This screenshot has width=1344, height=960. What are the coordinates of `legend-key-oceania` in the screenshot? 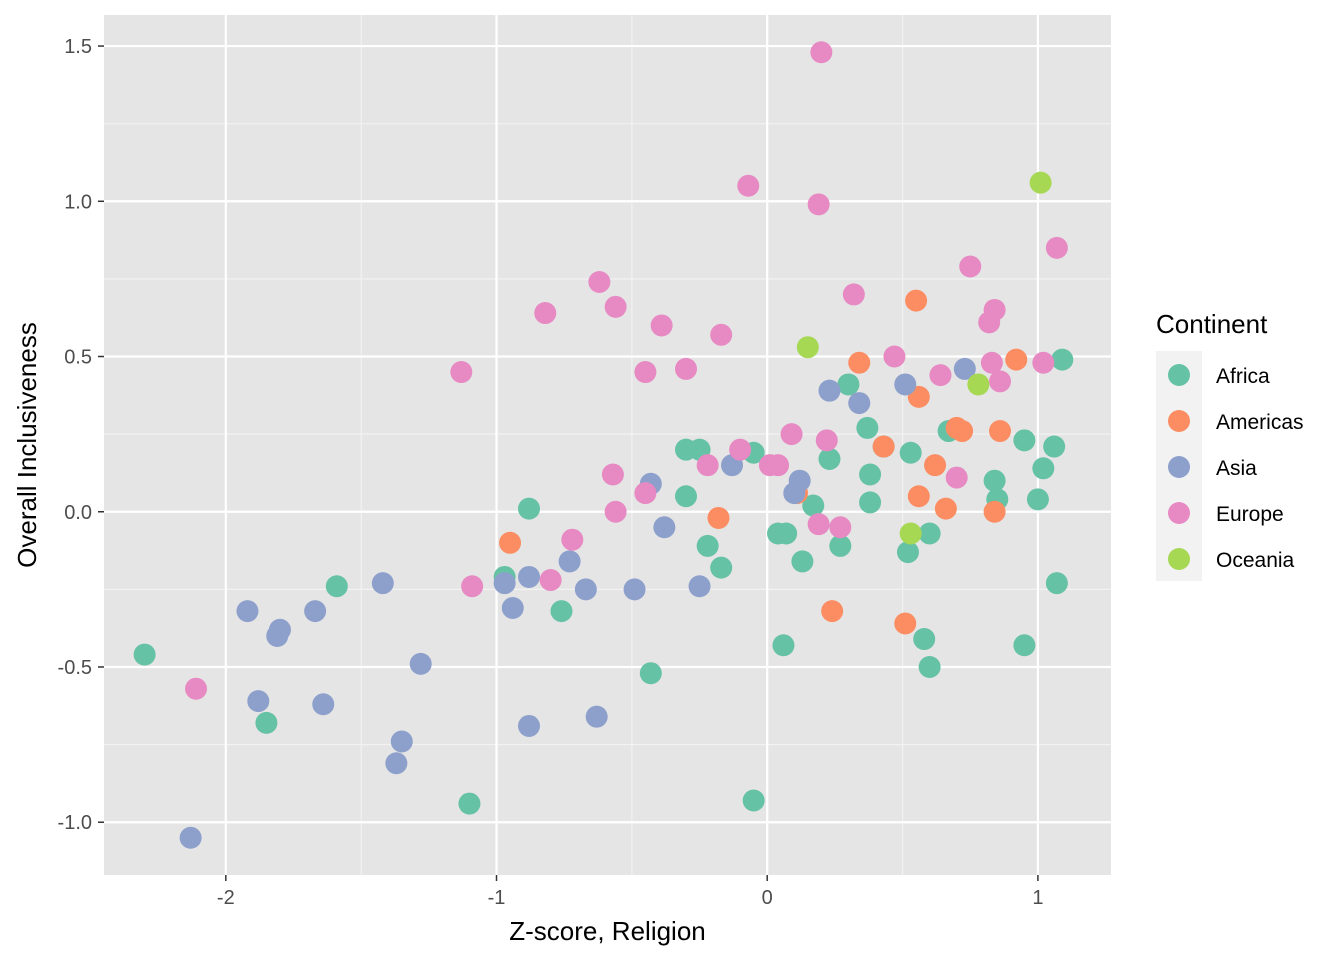 It's located at (1179, 559).